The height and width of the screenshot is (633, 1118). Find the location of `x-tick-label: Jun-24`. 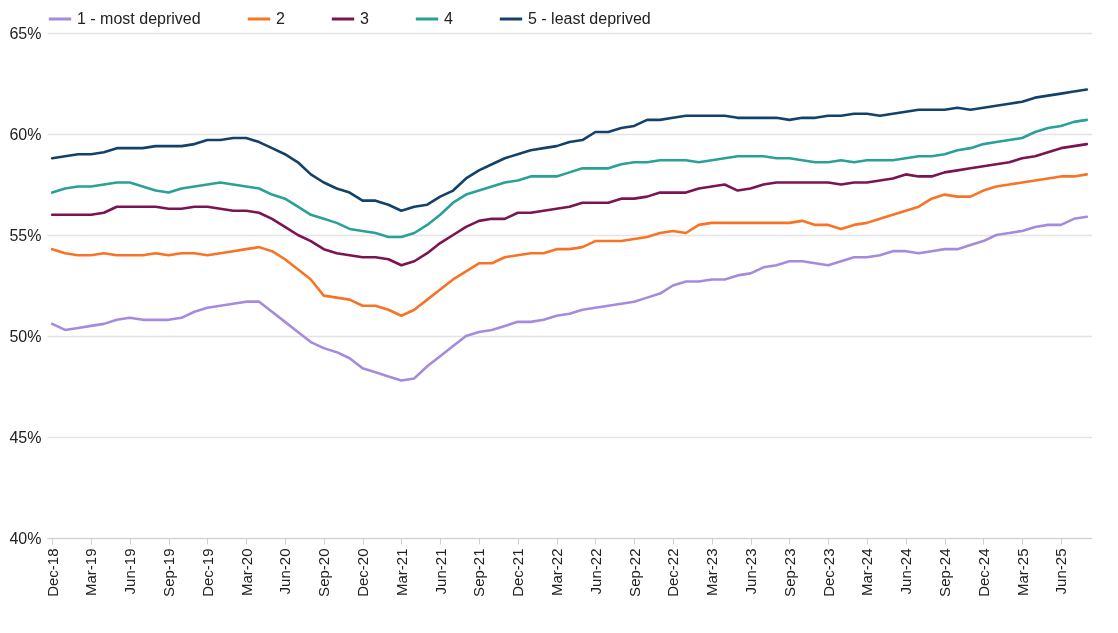

x-tick-label: Jun-24 is located at coordinates (906, 571).